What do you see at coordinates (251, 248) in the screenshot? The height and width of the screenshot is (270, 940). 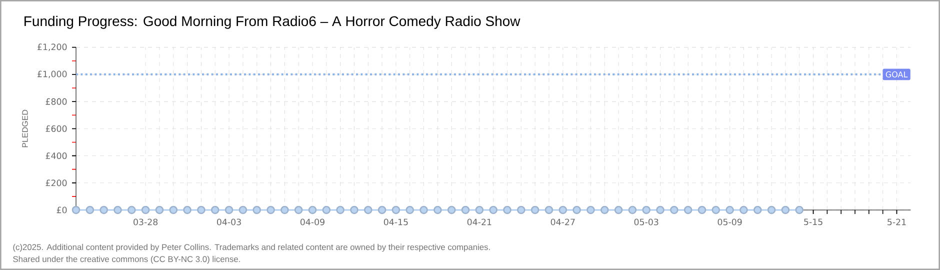 I see `text: (c)2025. Additional content provided by Peter Collins. Trademarks and related content are owned by their respective companies.` at bounding box center [251, 248].